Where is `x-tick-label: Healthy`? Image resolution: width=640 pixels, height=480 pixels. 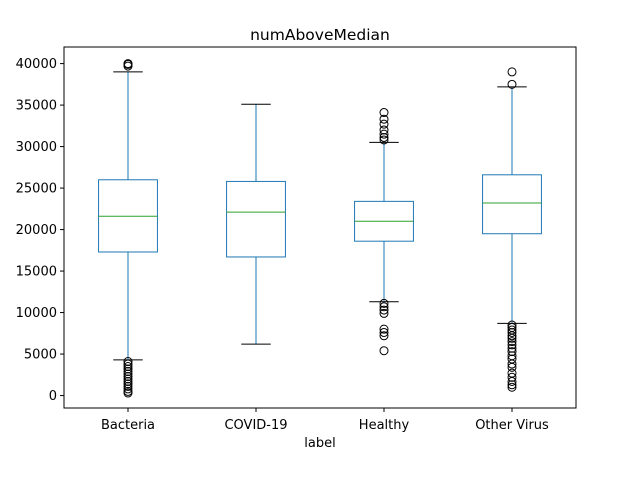
x-tick-label: Healthy is located at coordinates (384, 425).